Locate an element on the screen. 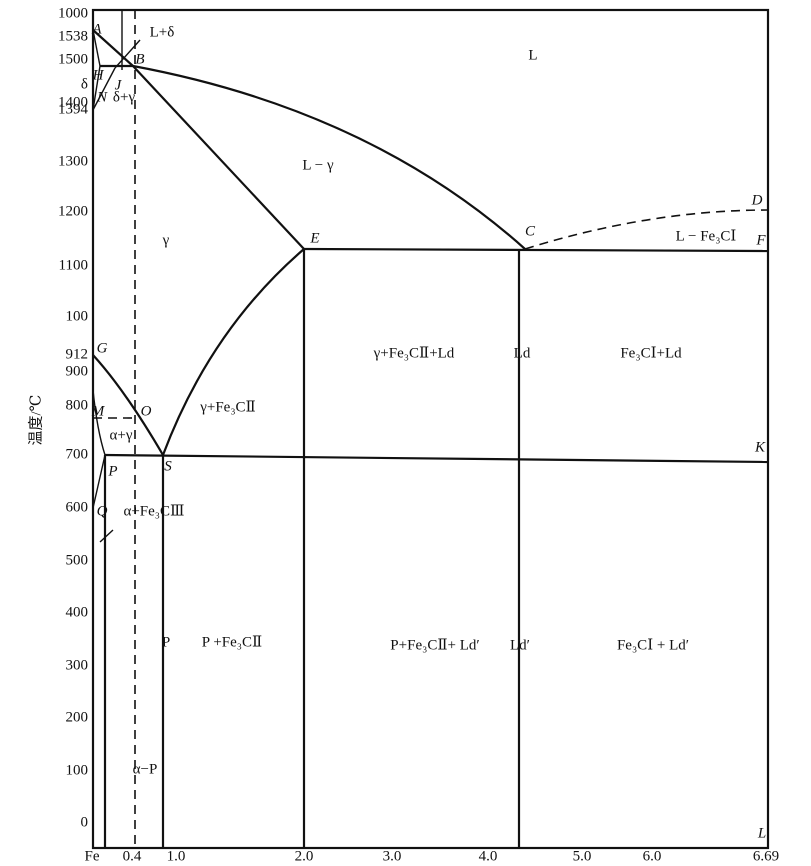 This screenshot has width=811, height=866. point-label: M is located at coordinates (98, 411).